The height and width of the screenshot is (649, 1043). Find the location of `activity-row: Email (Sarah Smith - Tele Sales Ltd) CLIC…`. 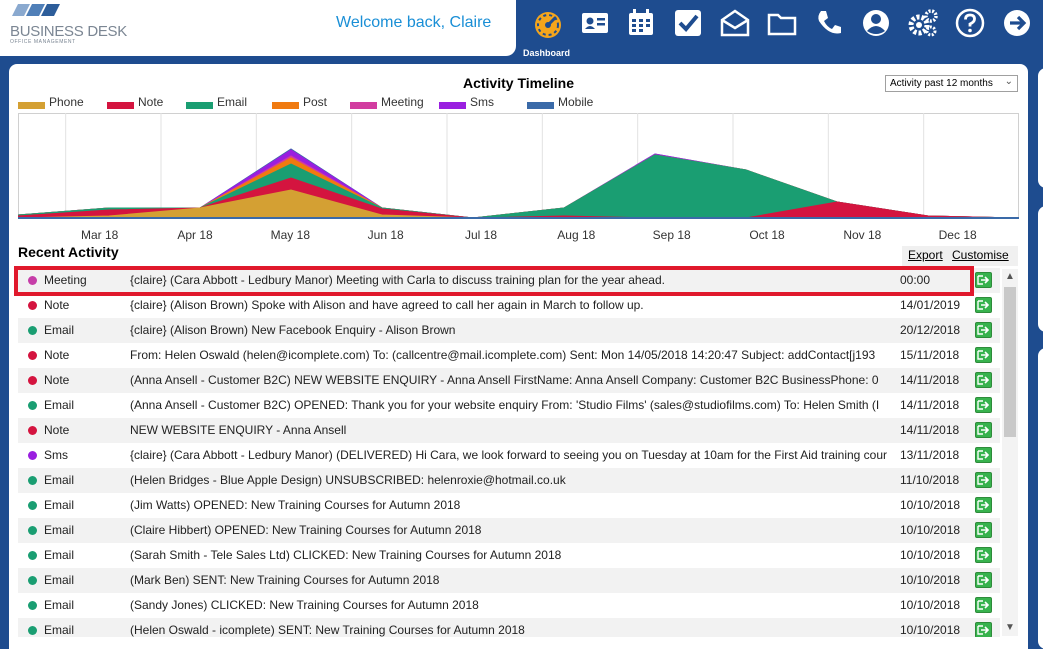

activity-row: Email (Sarah Smith - Tele Sales Ltd) CLIC… is located at coordinates (509, 555).